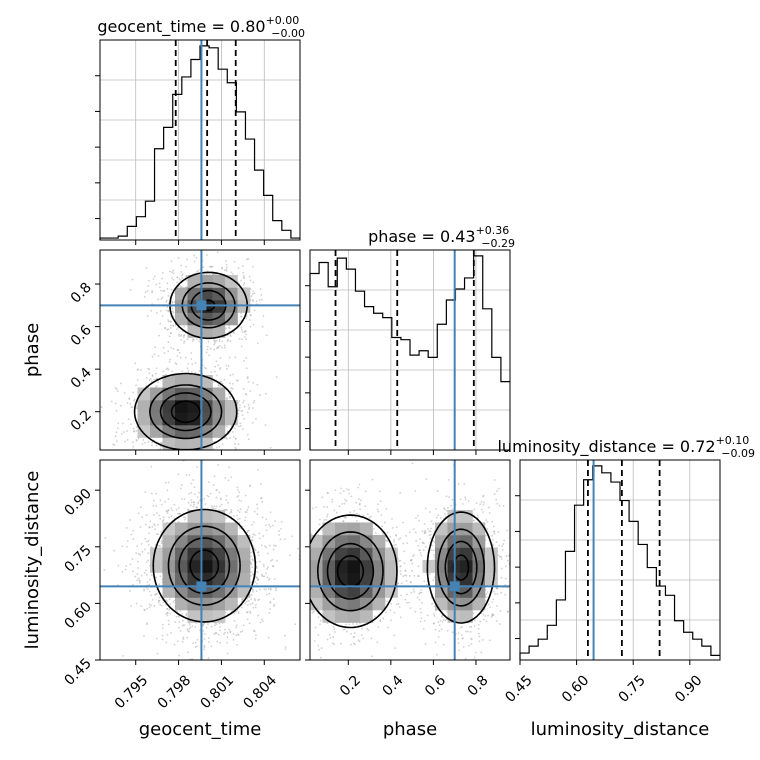  What do you see at coordinates (626, 447) in the screenshot?
I see `title-luminosity_distance: luminosity_distance = 0.72+0.10 −0.09` at bounding box center [626, 447].